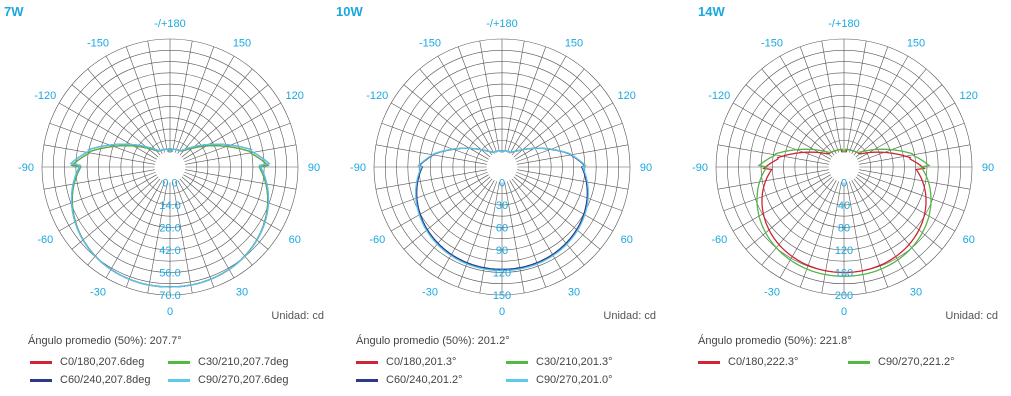 This screenshot has width=1011, height=396. I want to click on ring-tick-label: 30, so click(502, 206).